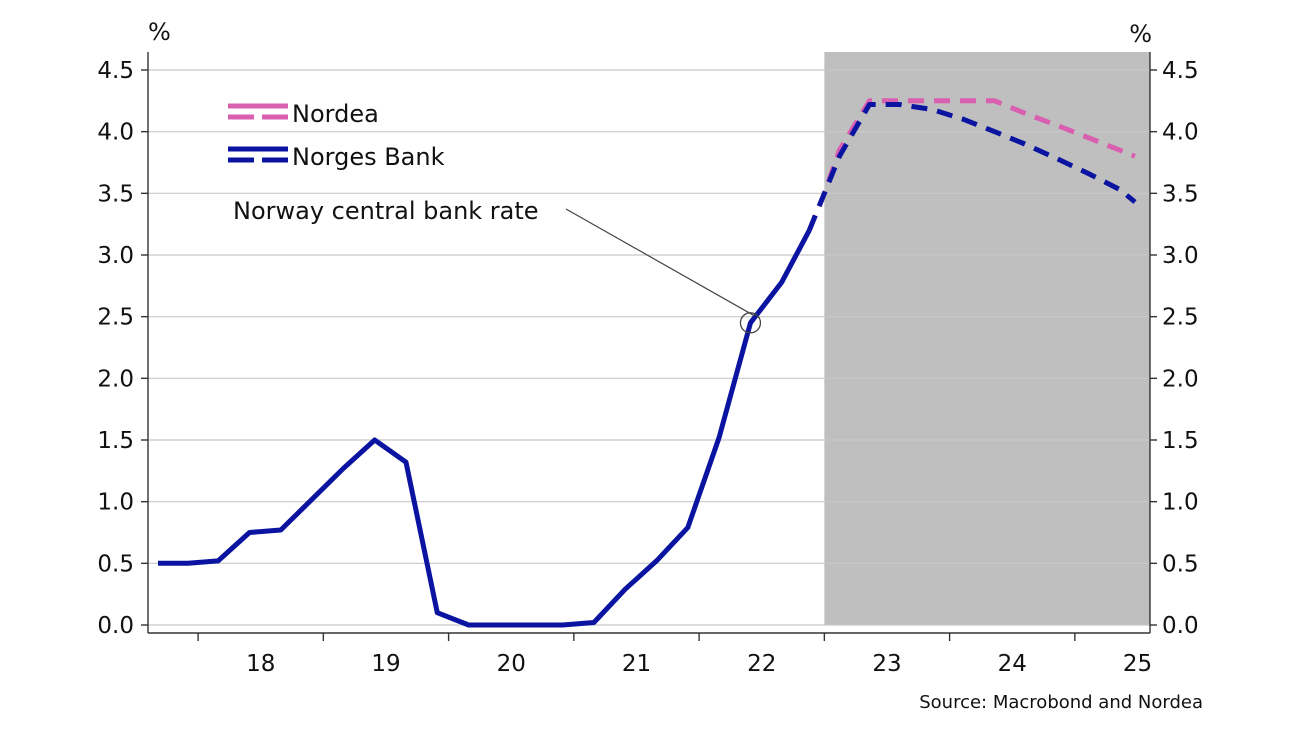 This screenshot has height=731, width=1300. I want to click on y-tick-label-left: 1.0, so click(115, 503).